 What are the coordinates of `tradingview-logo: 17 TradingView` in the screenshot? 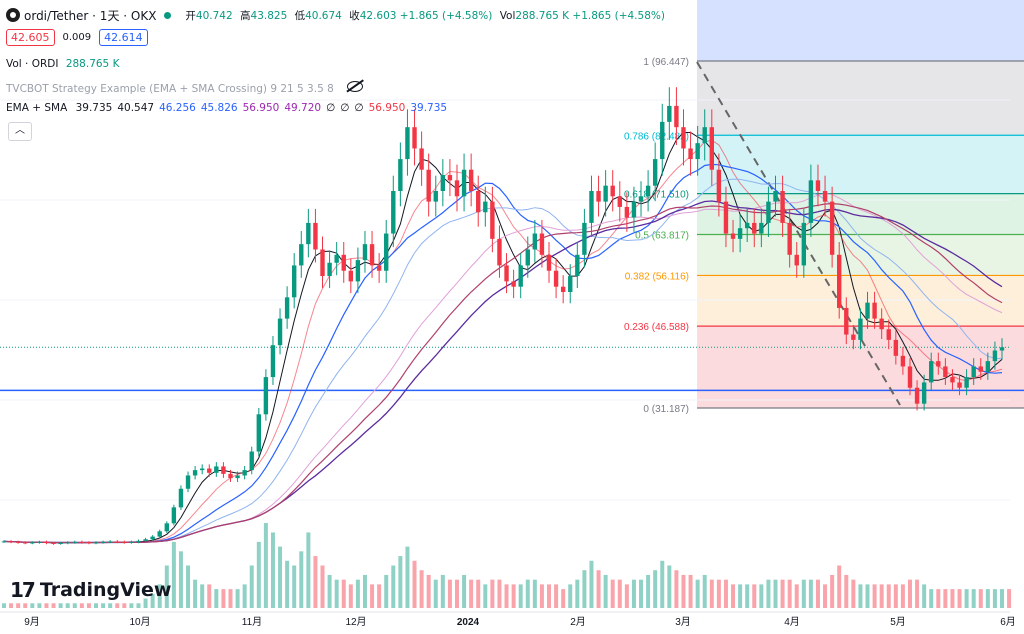 It's located at (90, 590).